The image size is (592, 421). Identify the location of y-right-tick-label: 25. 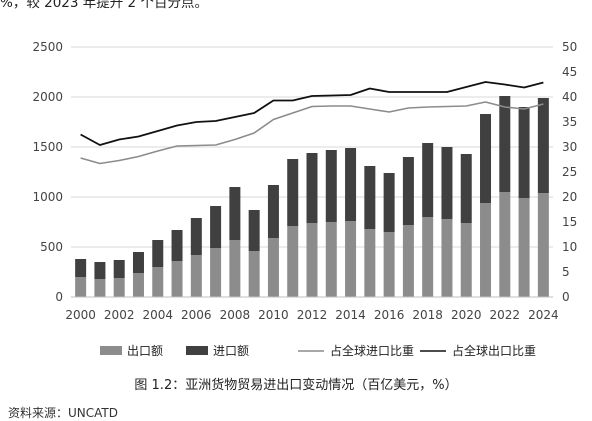
(569, 172).